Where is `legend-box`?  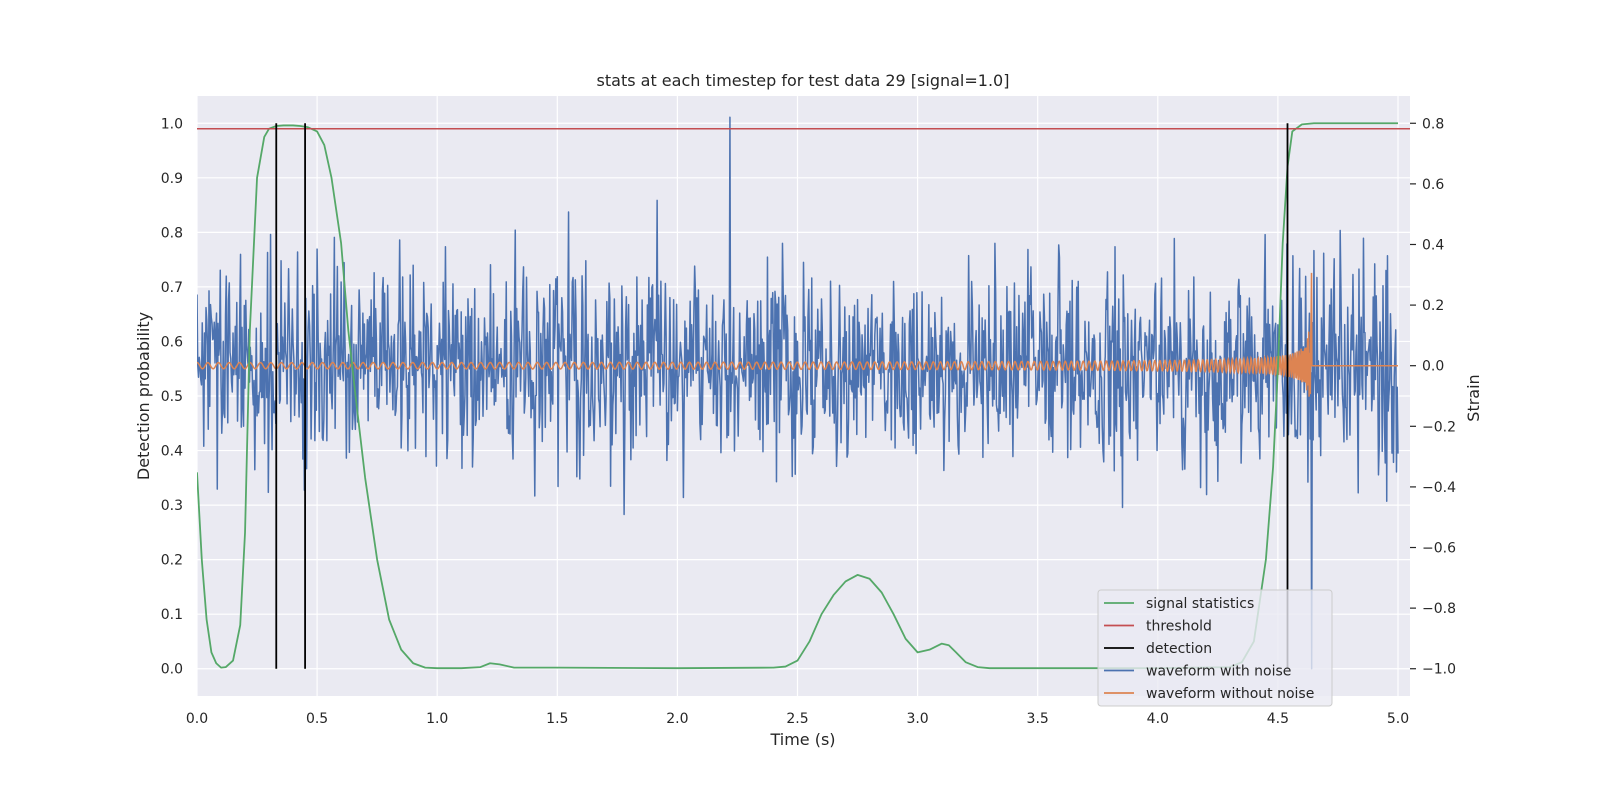 legend-box is located at coordinates (1215, 648).